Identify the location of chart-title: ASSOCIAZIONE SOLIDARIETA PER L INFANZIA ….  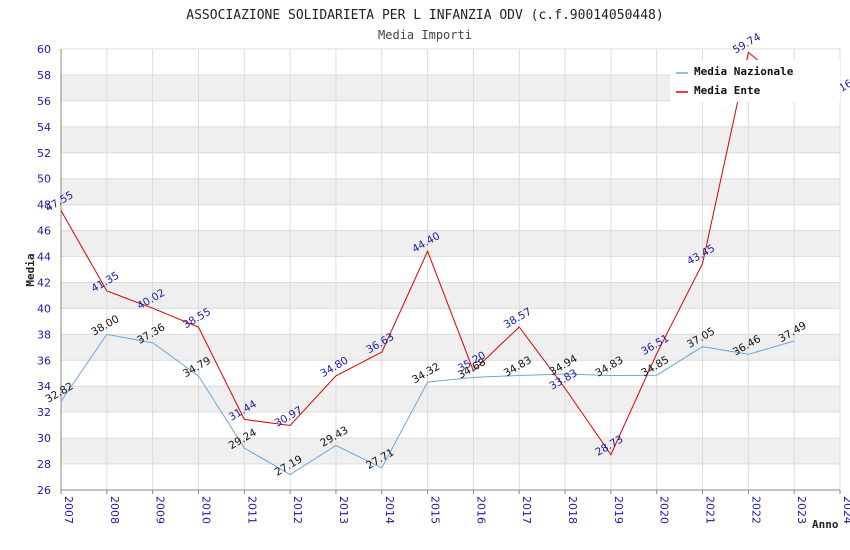
(424, 15).